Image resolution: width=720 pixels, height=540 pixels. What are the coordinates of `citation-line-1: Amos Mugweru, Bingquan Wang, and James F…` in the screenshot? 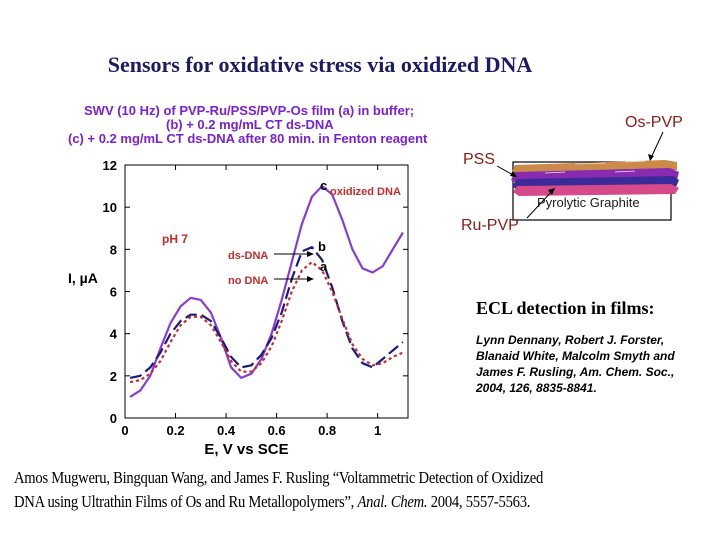 It's located at (279, 477).